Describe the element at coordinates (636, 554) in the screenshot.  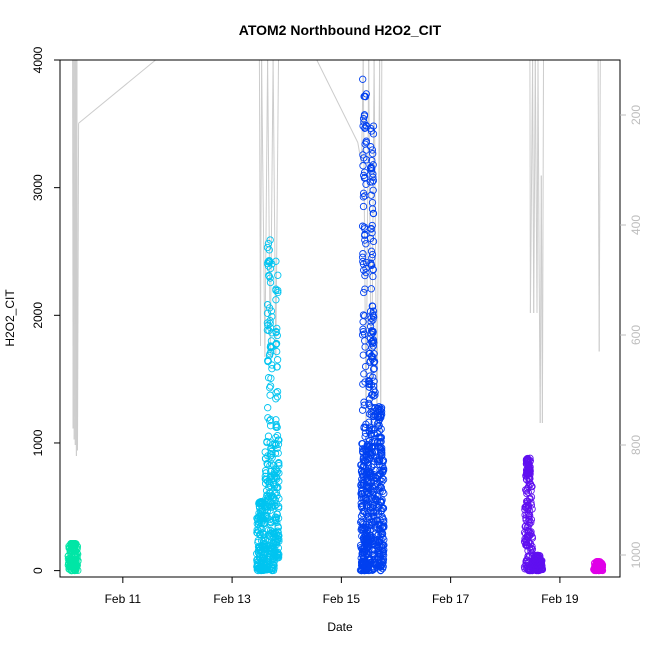
I see `right-tick-label: 1000` at that location.